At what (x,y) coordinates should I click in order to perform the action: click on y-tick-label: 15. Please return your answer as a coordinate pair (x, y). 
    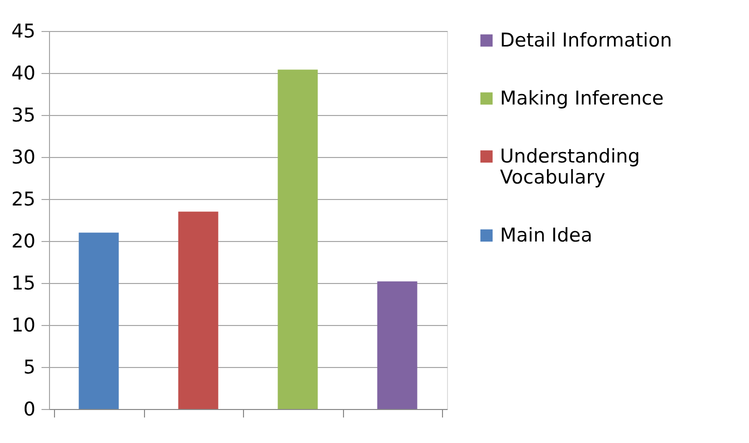
    Looking at the image, I should click on (23, 283).